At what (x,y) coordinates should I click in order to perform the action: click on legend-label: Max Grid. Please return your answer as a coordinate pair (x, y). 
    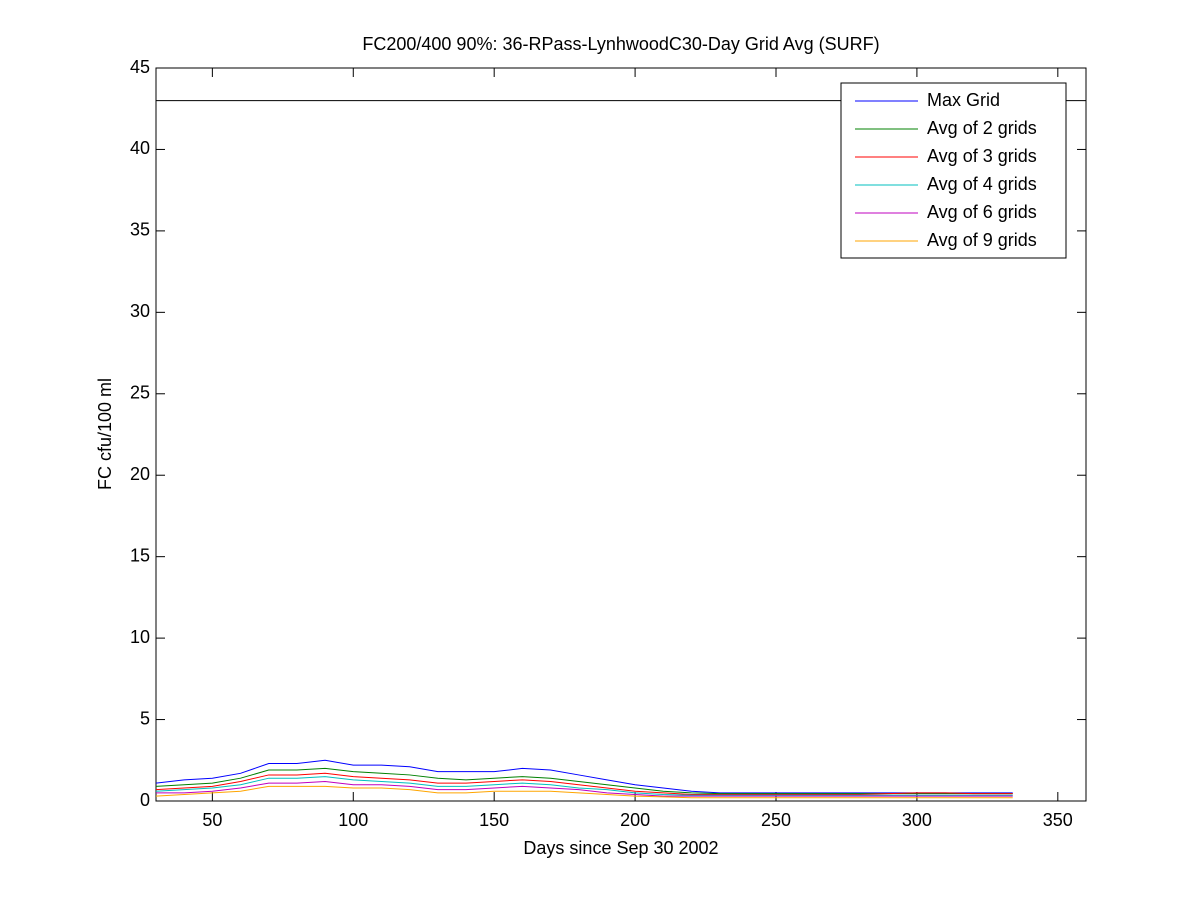
    Looking at the image, I should click on (963, 100).